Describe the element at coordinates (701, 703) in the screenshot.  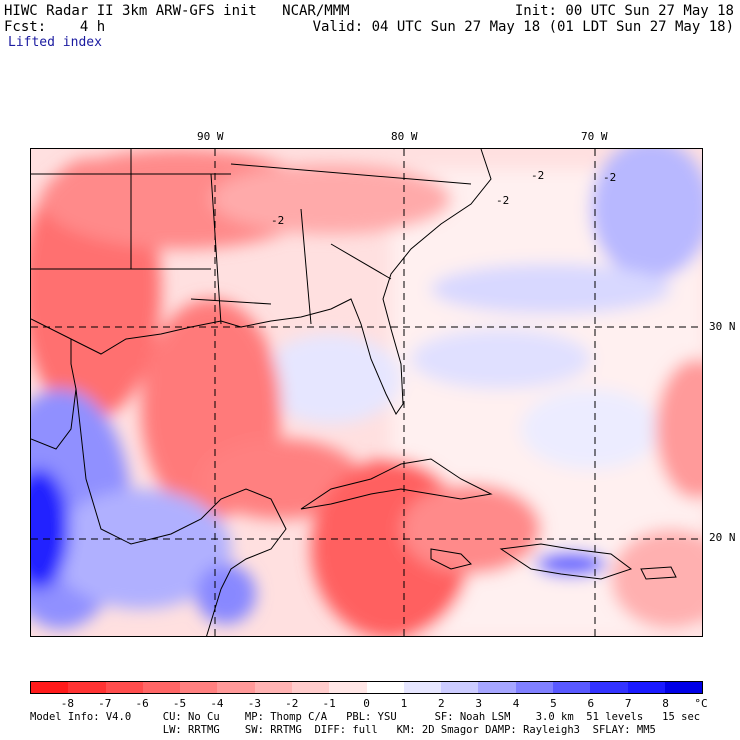
I see `colorbar-unit: °C` at that location.